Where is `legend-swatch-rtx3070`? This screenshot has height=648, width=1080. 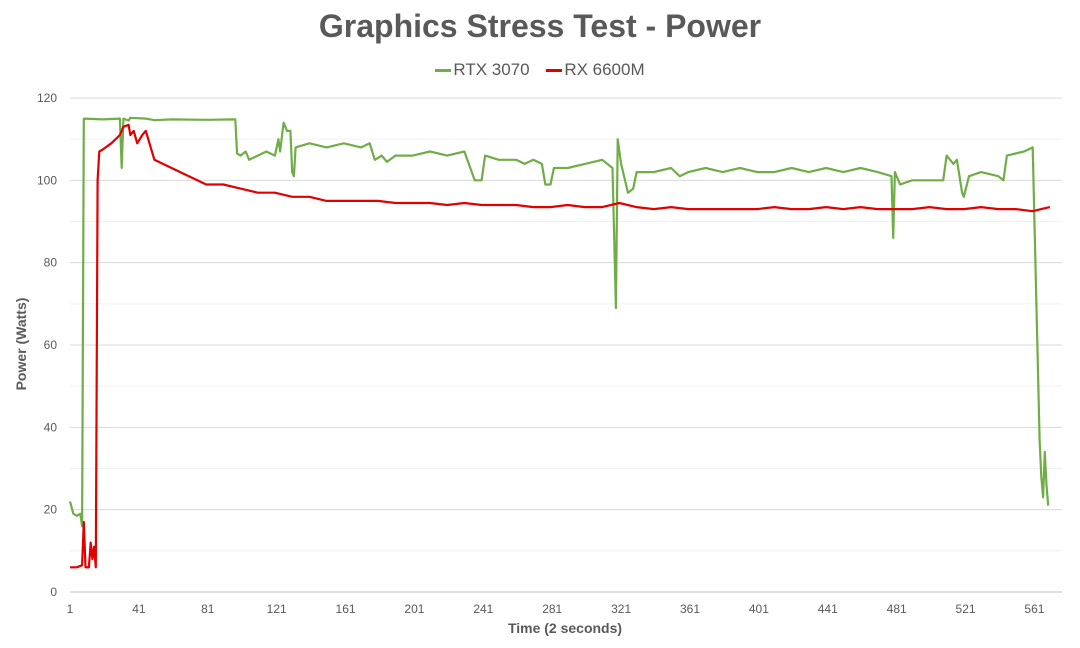 legend-swatch-rtx3070 is located at coordinates (443, 71).